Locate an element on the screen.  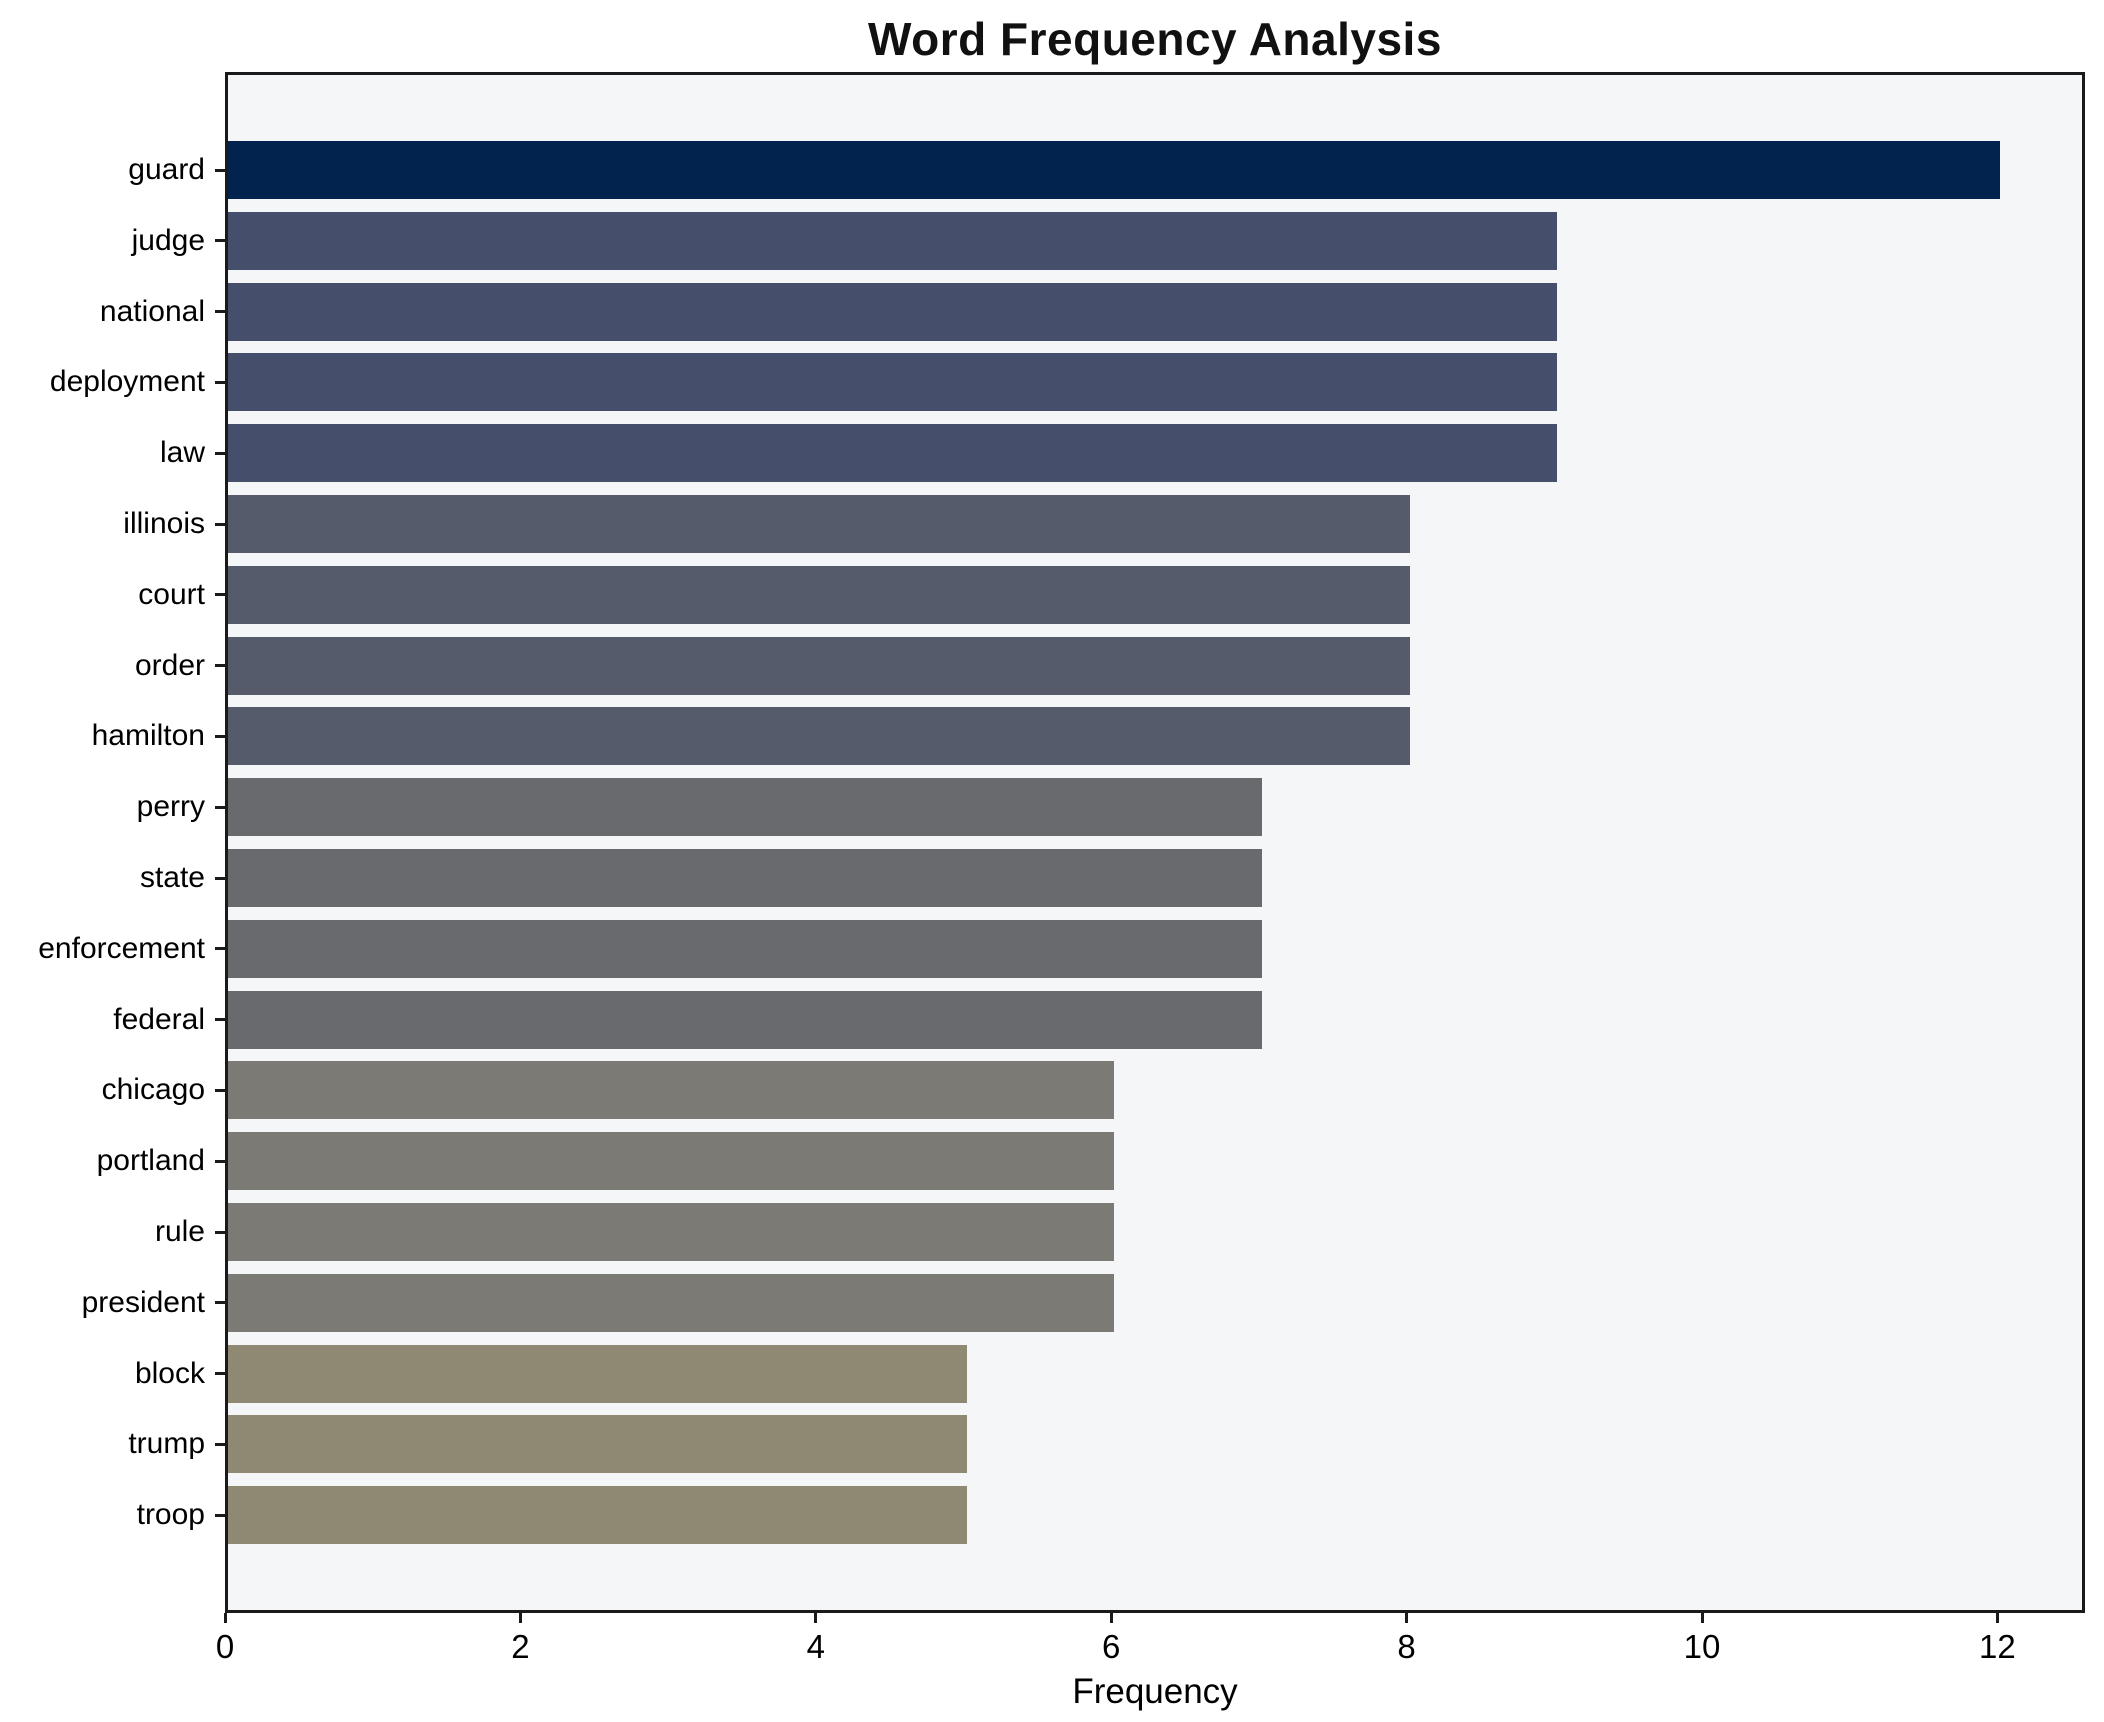
y-tick-label-trump: trump is located at coordinates (166, 1444).